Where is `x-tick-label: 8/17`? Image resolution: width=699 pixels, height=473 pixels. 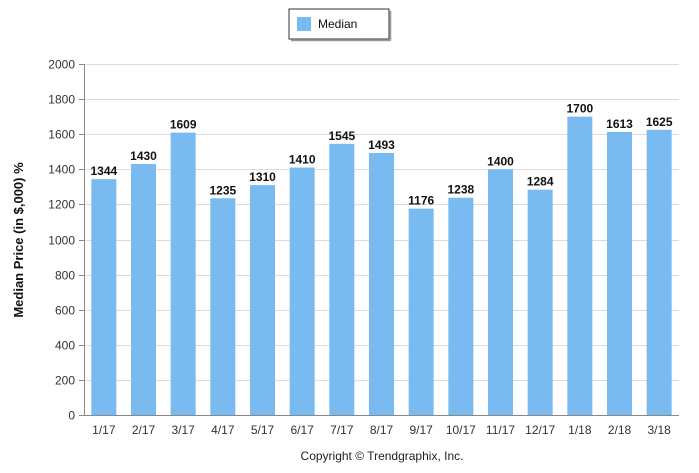
x-tick-label: 8/17 is located at coordinates (382, 430).